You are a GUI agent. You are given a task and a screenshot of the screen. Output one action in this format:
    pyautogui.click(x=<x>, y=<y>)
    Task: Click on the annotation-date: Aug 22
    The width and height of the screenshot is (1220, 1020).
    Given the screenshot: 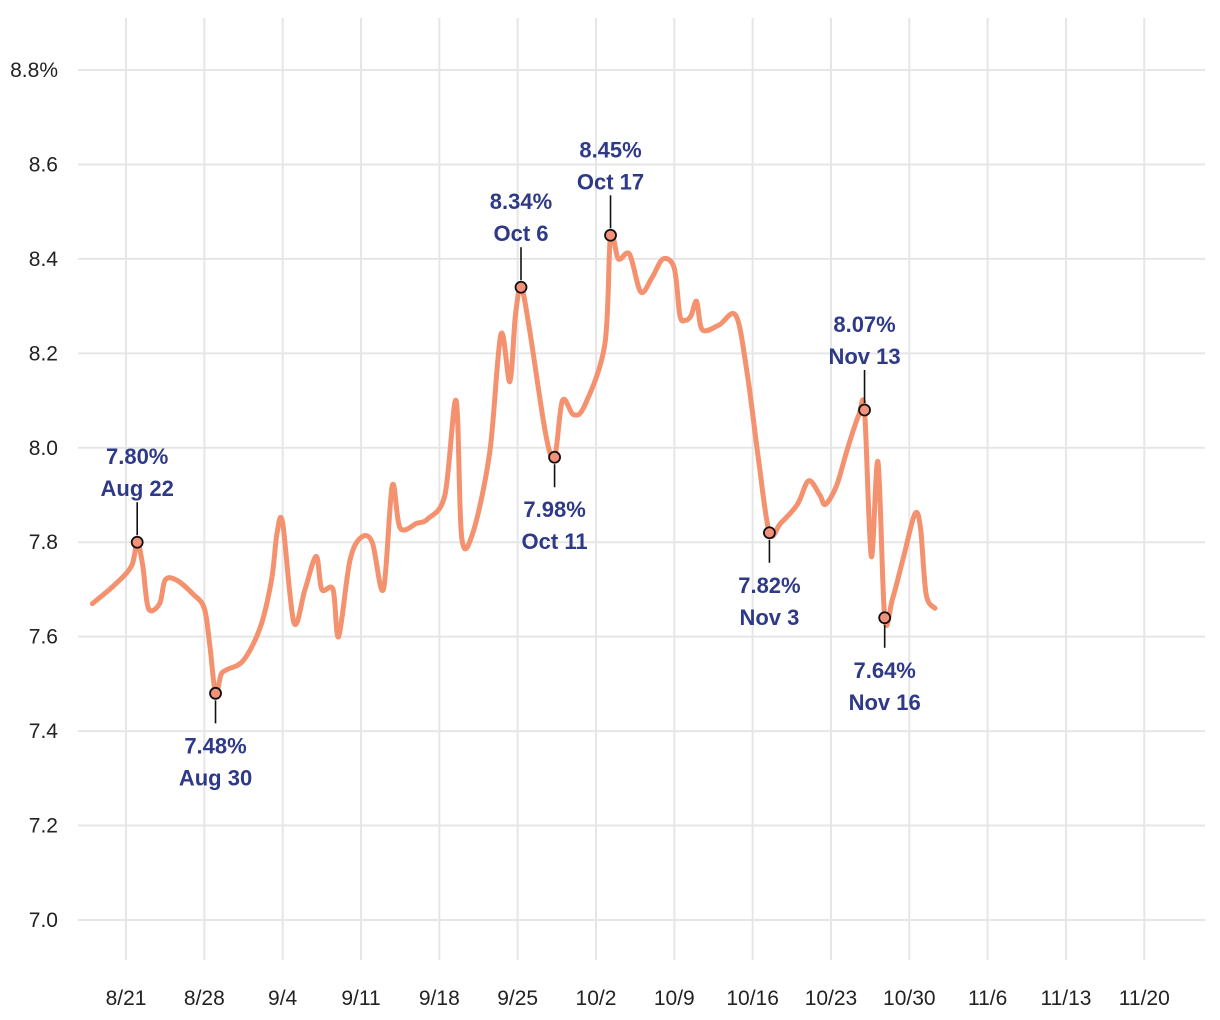 What is the action you would take?
    pyautogui.click(x=137, y=488)
    